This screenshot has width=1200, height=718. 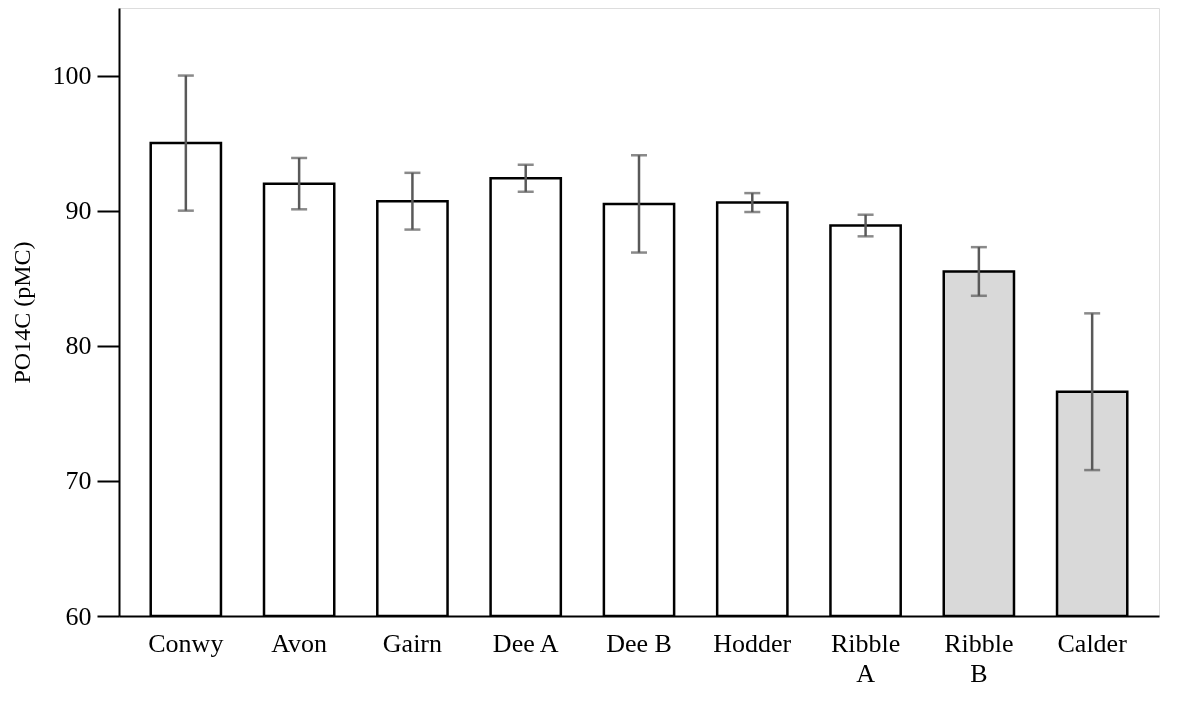 What do you see at coordinates (979, 658) in the screenshot?
I see `x-tick-label: Ribble B` at bounding box center [979, 658].